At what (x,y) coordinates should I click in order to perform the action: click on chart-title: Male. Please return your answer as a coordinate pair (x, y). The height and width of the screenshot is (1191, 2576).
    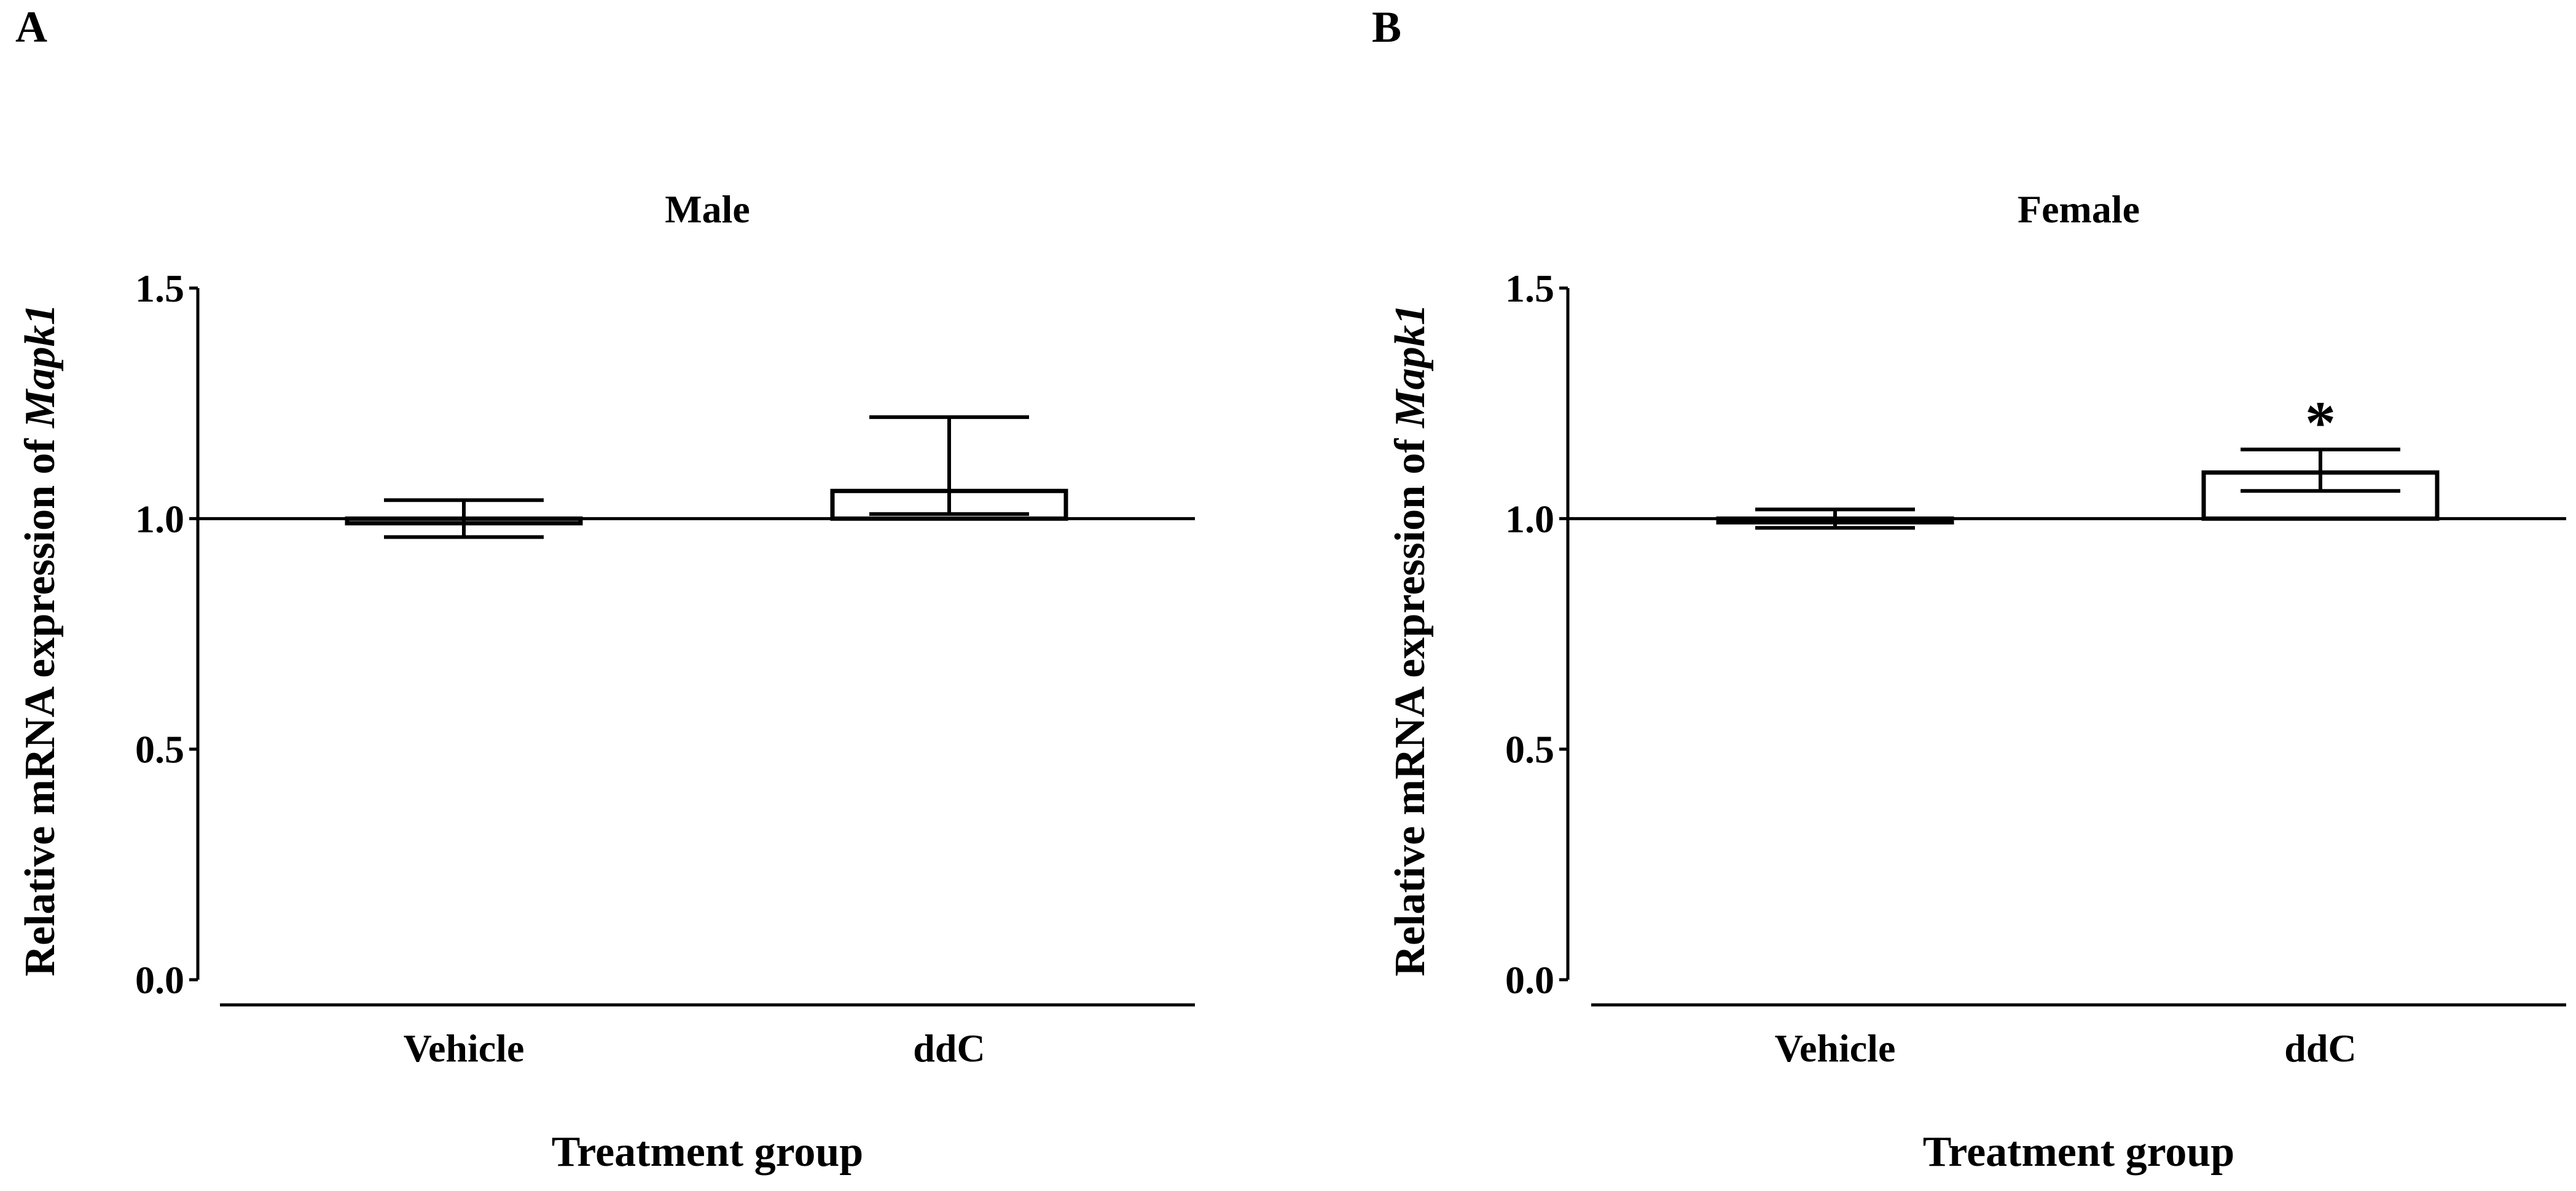
    Looking at the image, I should click on (708, 209).